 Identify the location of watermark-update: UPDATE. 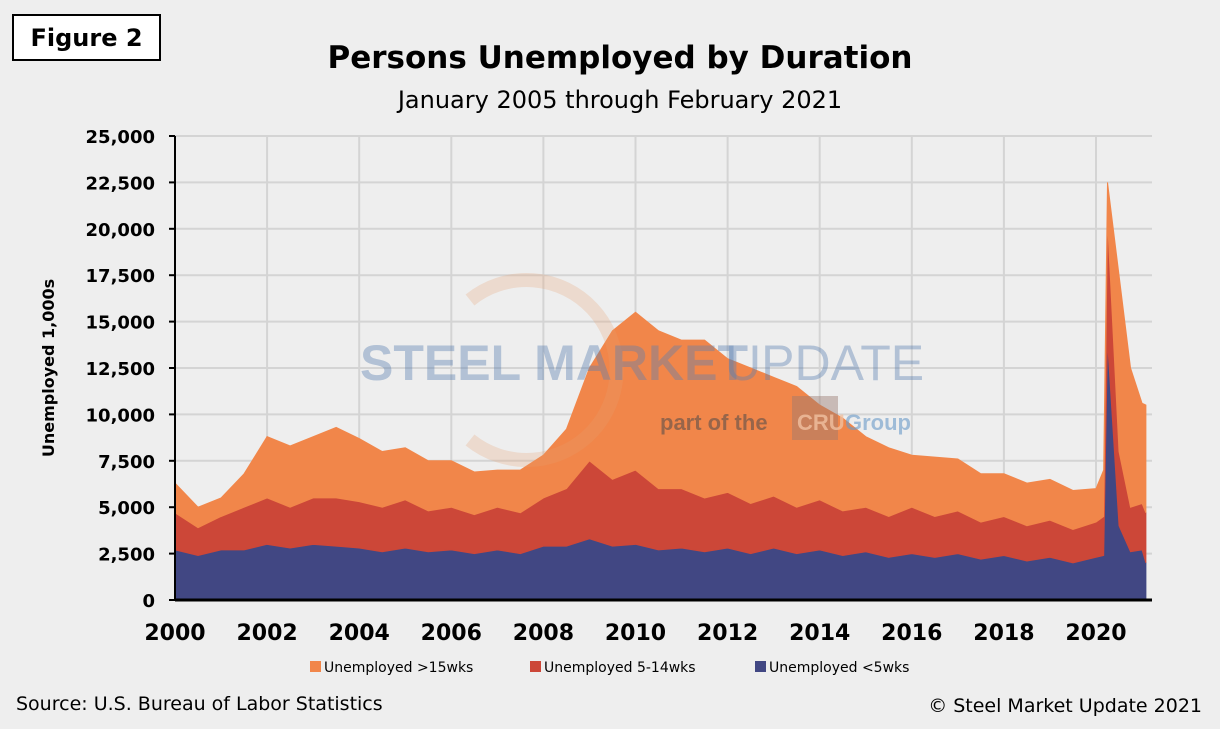
(824, 363).